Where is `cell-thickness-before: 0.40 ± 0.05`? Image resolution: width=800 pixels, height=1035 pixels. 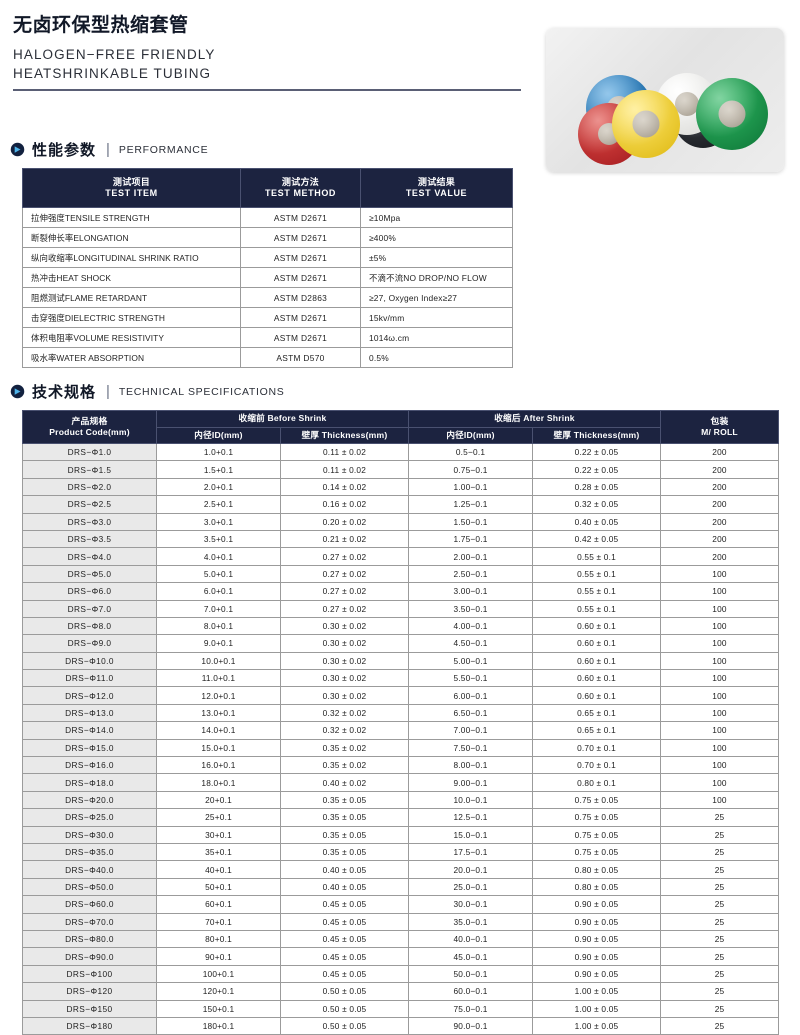
cell-thickness-before: 0.40 ± 0.05 is located at coordinates (344, 869).